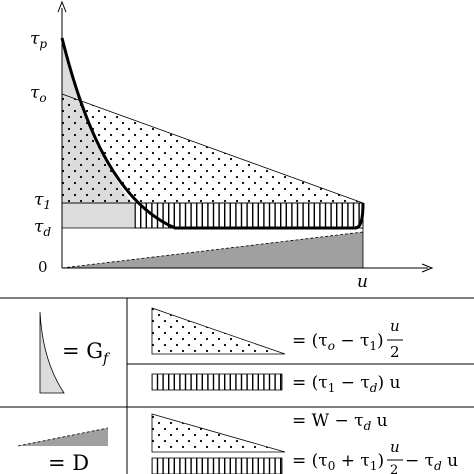  What do you see at coordinates (362, 282) in the screenshot?
I see `u-axis-label: u` at bounding box center [362, 282].